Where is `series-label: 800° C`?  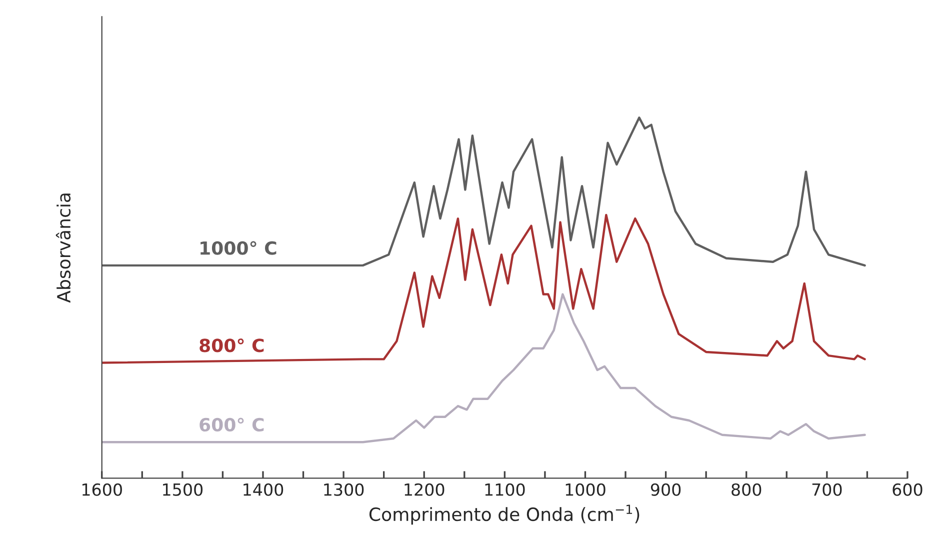 series-label: 800° C is located at coordinates (232, 345).